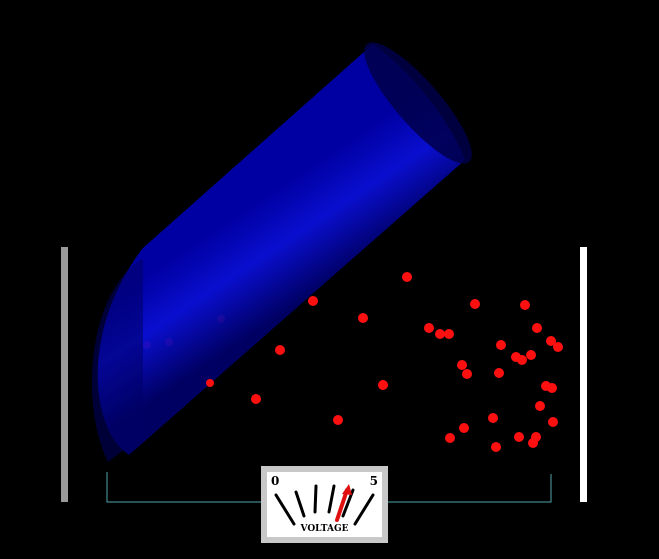 Image resolution: width=659 pixels, height=559 pixels. I want to click on voltmeter: 0 5 VOLTAGE, so click(324, 504).